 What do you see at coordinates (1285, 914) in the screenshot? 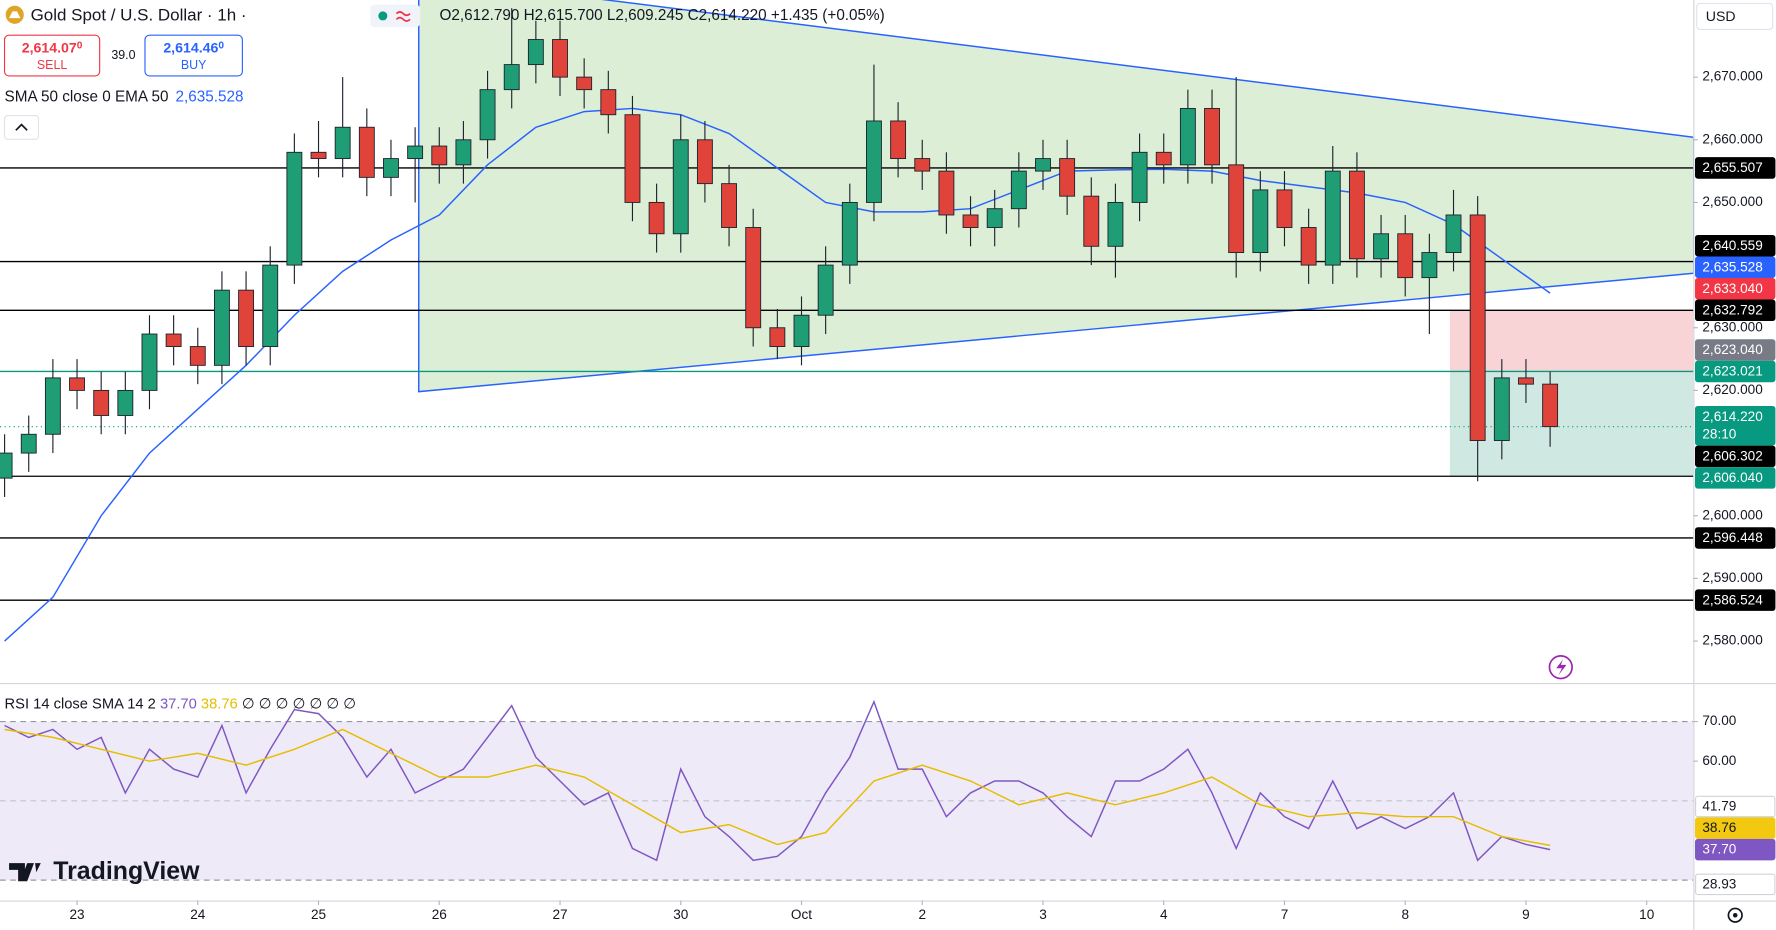
I see `x-tick-label: 7` at bounding box center [1285, 914].